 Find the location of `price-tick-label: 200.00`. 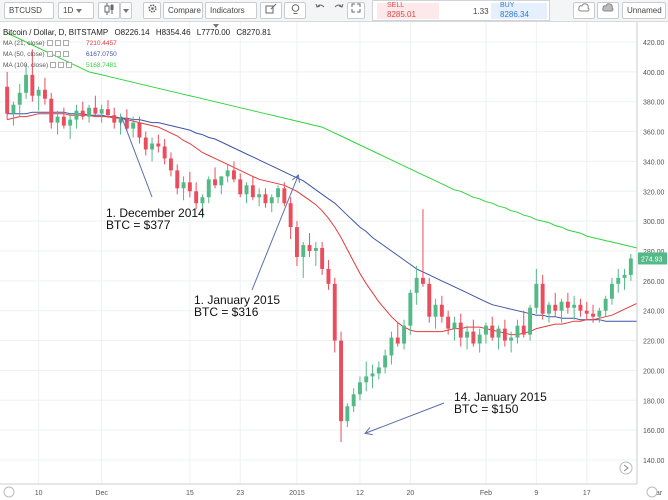

price-tick-label: 200.00 is located at coordinates (654, 371).